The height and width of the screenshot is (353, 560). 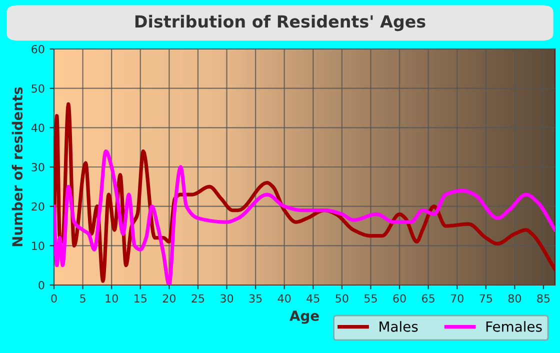 I want to click on y-tick-label: 10, so click(x=38, y=246).